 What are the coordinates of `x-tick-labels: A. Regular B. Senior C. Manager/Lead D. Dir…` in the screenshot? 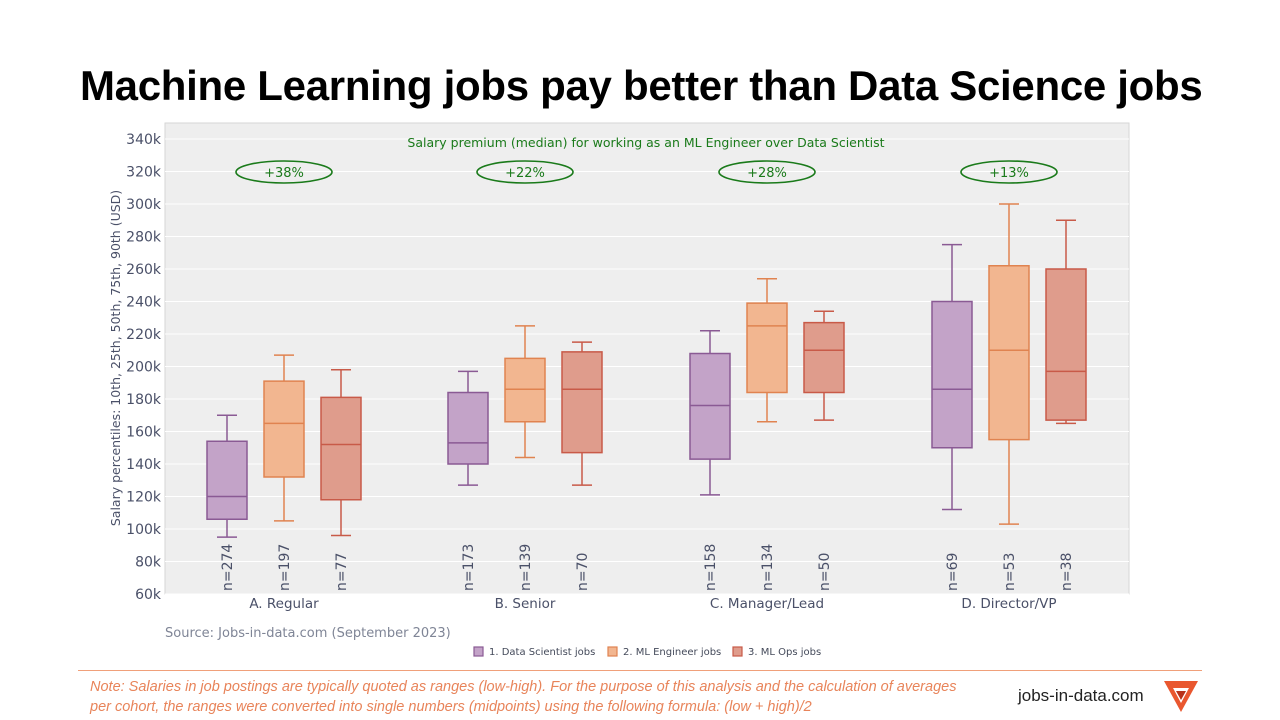 It's located at (652, 604).